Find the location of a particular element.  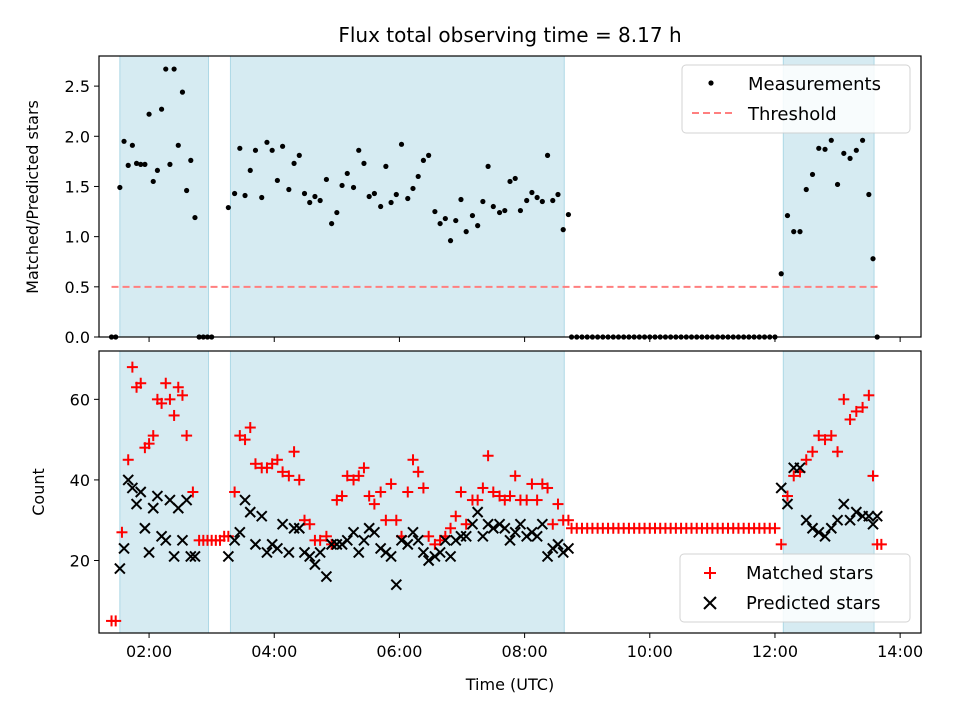

x-tick-label: 12:00 is located at coordinates (775, 651).